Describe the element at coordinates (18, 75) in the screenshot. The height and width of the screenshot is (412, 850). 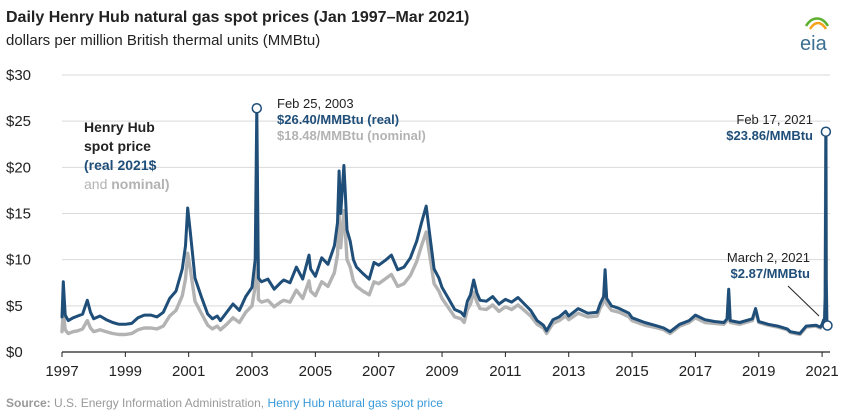
I see `y-tick-label: $30` at that location.